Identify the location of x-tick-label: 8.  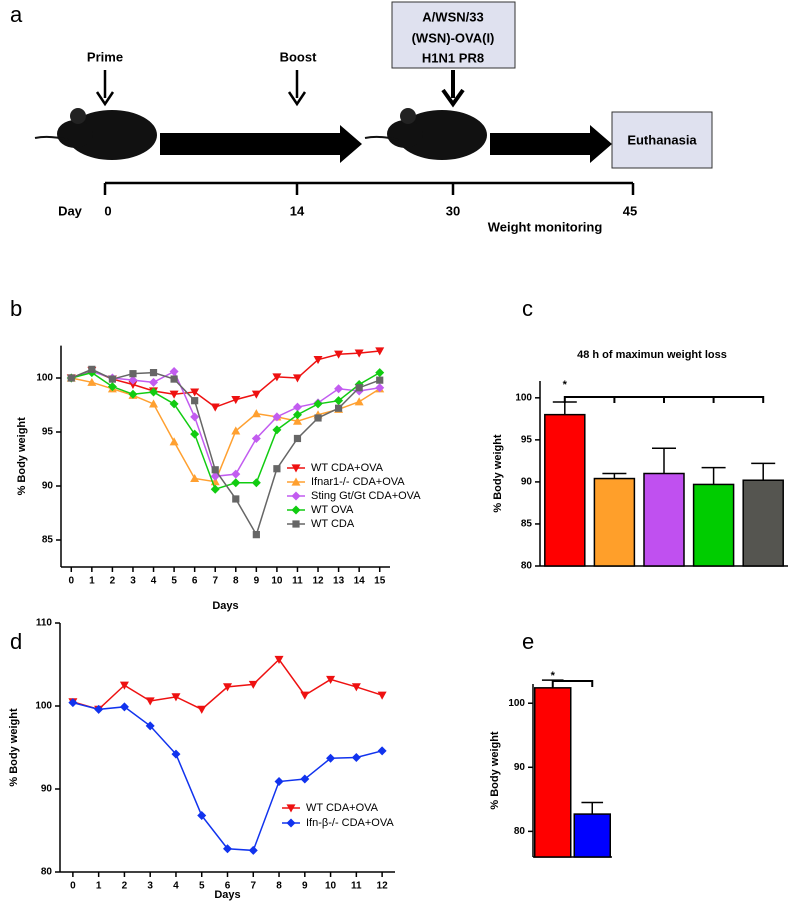
(236, 581).